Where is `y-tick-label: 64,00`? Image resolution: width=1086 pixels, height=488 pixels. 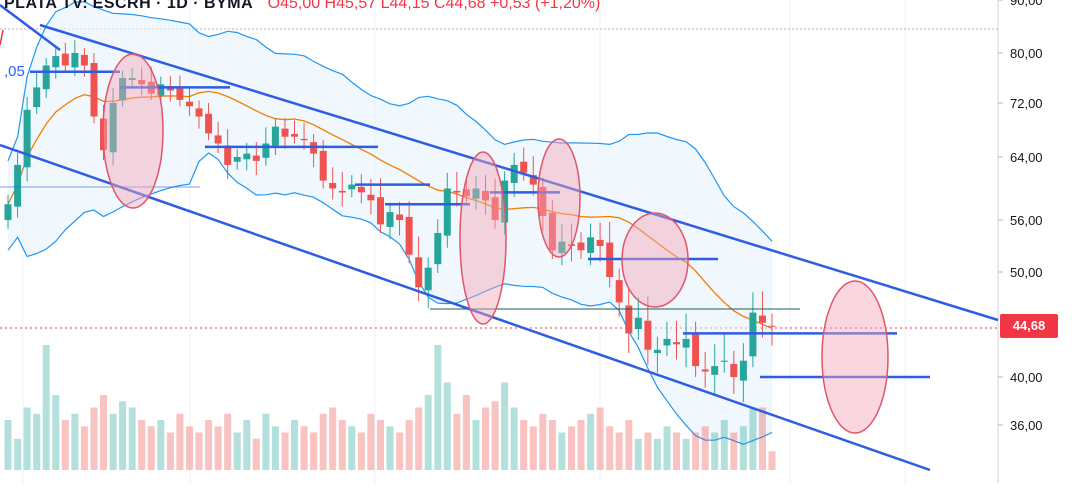 y-tick-label: 64,00 is located at coordinates (1026, 157).